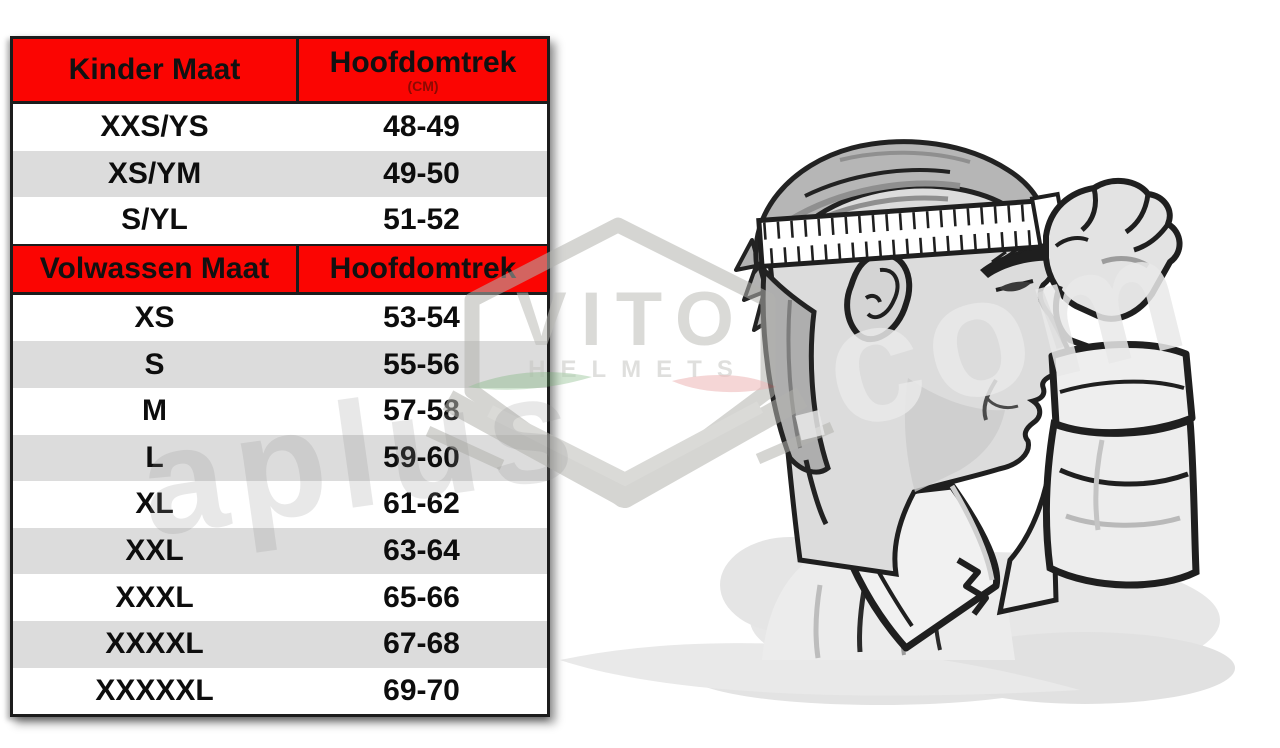 Image resolution: width=1280 pixels, height=748 pixels. Describe the element at coordinates (421, 411) in the screenshot. I see `range-cell: 57-58` at that location.